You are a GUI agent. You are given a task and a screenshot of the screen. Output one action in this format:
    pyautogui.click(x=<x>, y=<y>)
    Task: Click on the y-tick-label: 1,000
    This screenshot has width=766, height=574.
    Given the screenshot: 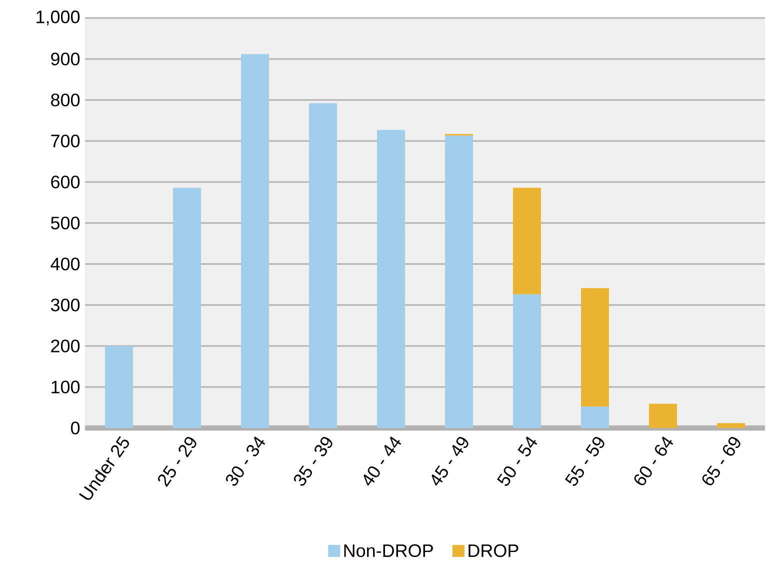 What is the action you would take?
    pyautogui.click(x=58, y=18)
    